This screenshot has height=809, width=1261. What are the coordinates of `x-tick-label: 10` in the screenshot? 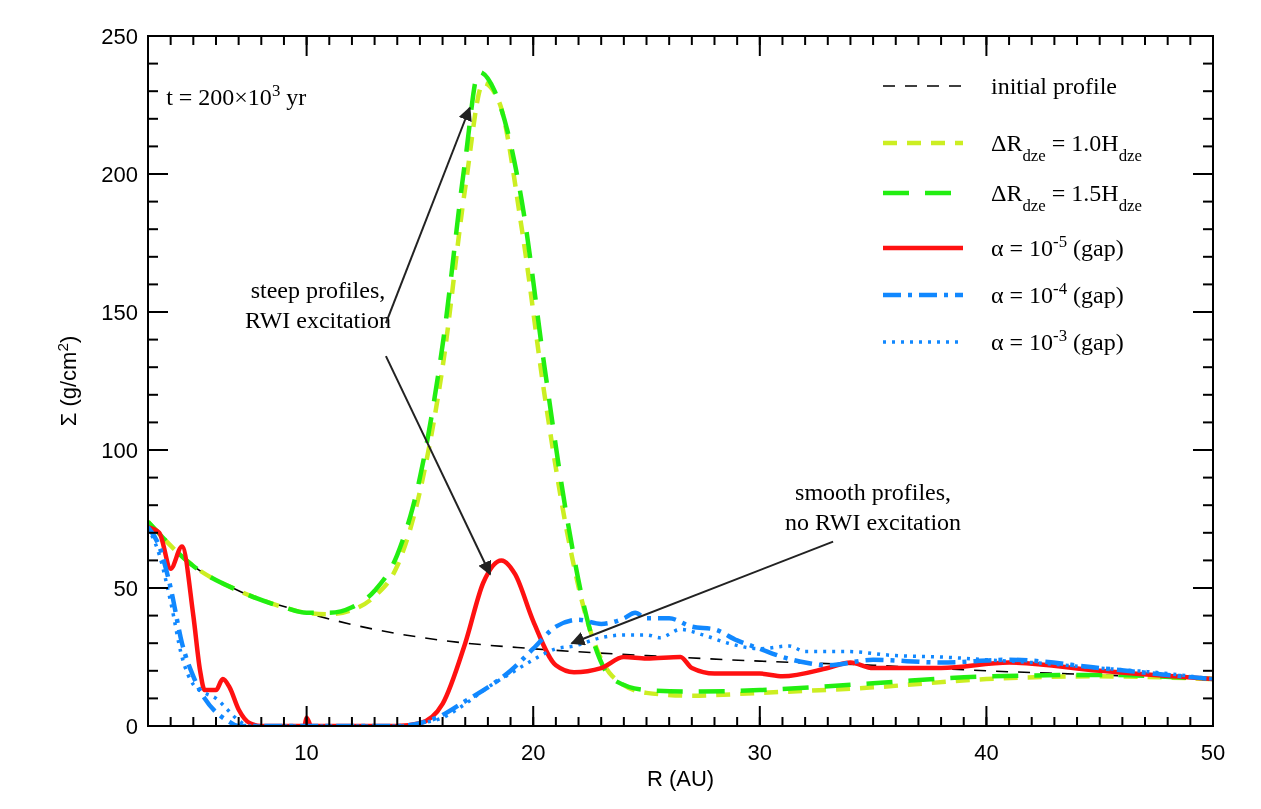 It's located at (306, 752).